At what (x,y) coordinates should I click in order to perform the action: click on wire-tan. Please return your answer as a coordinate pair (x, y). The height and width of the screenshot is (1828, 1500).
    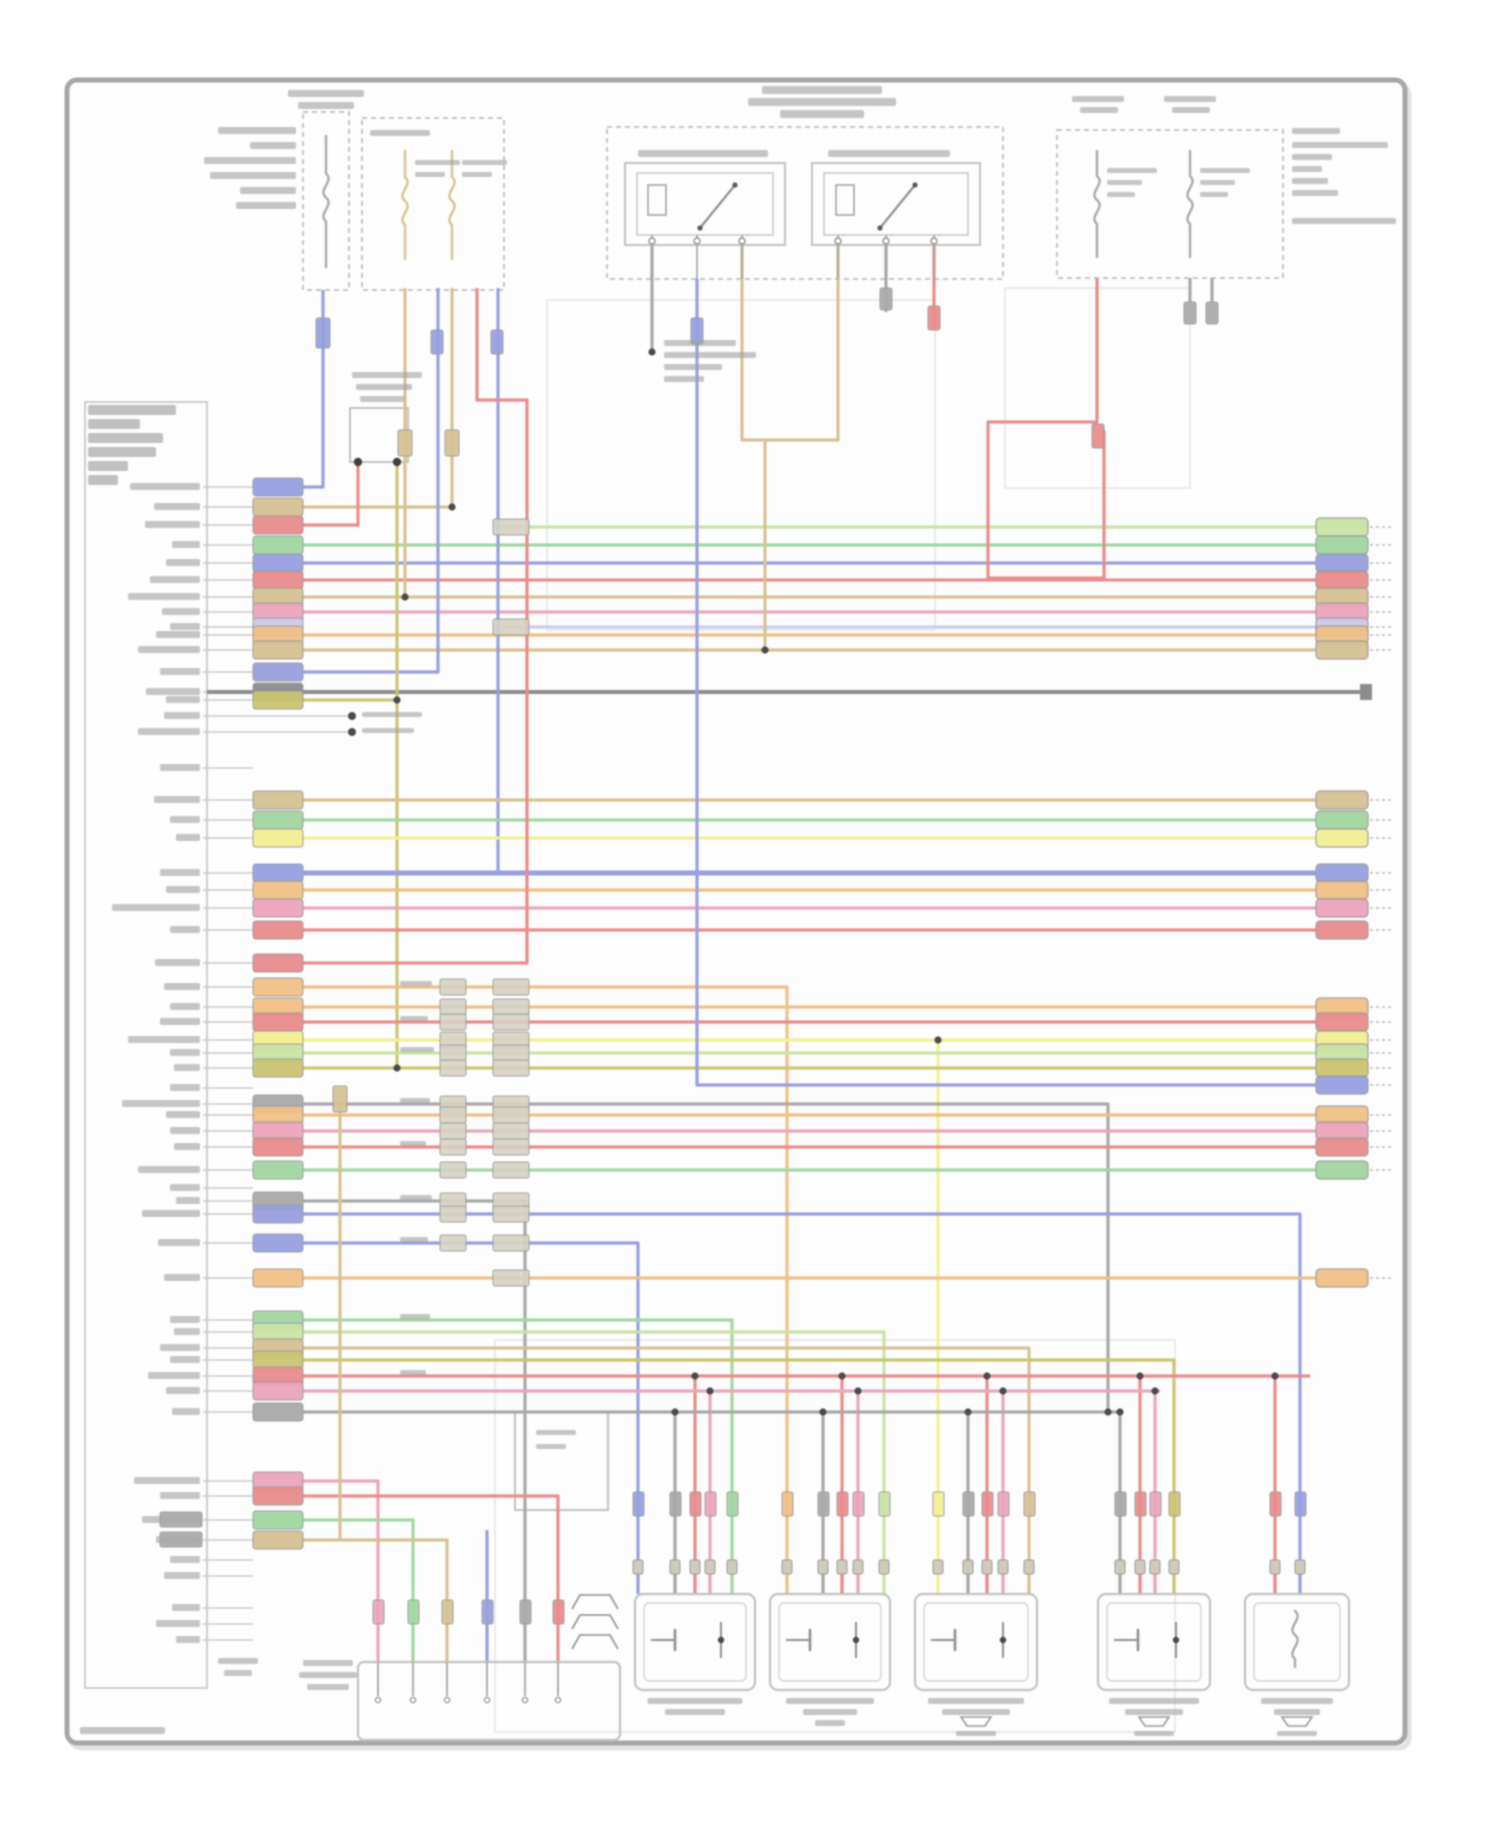
    Looking at the image, I should click on (790, 343).